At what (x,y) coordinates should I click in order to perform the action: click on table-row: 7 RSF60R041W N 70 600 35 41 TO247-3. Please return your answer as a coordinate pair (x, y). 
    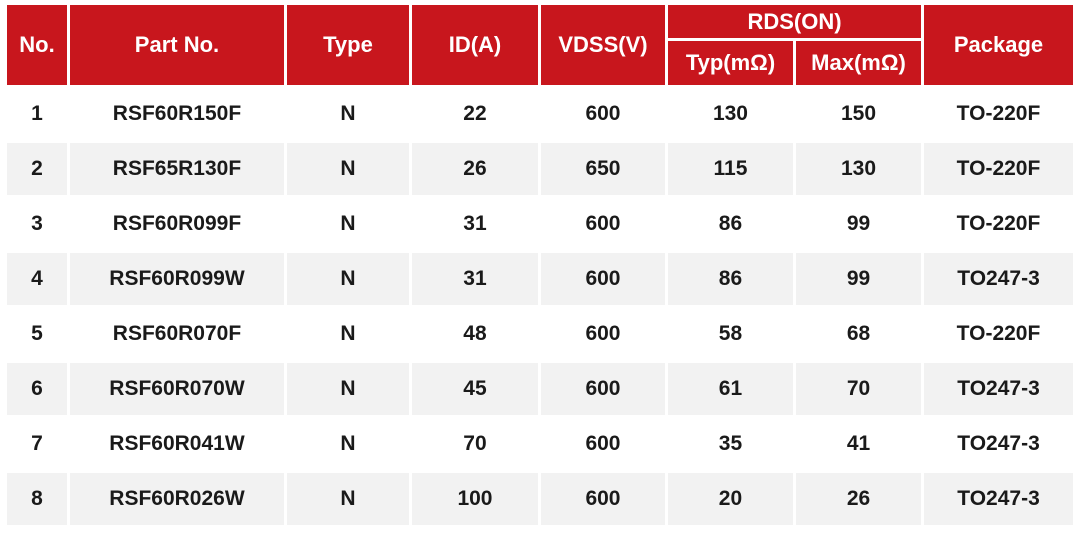
    Looking at the image, I should click on (539, 444).